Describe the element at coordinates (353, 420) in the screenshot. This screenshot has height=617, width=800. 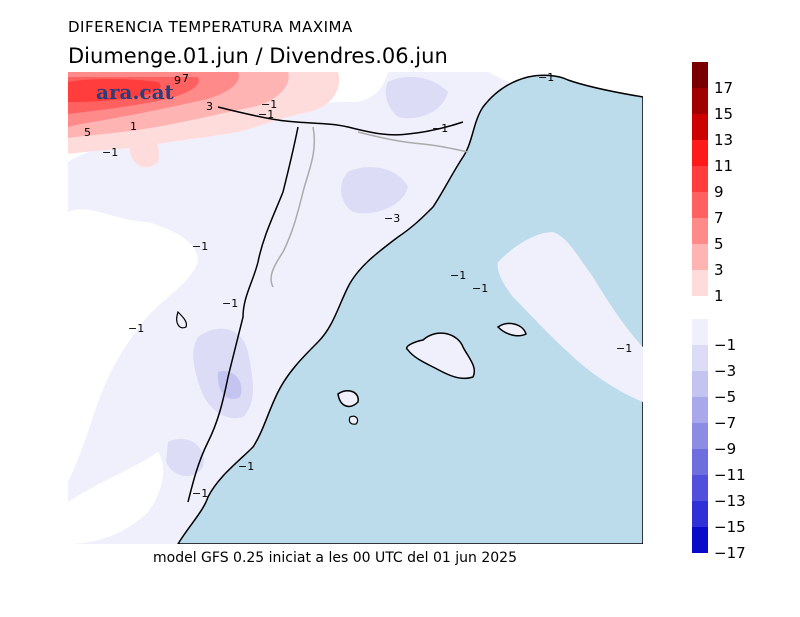
I see `island-formentera` at that location.